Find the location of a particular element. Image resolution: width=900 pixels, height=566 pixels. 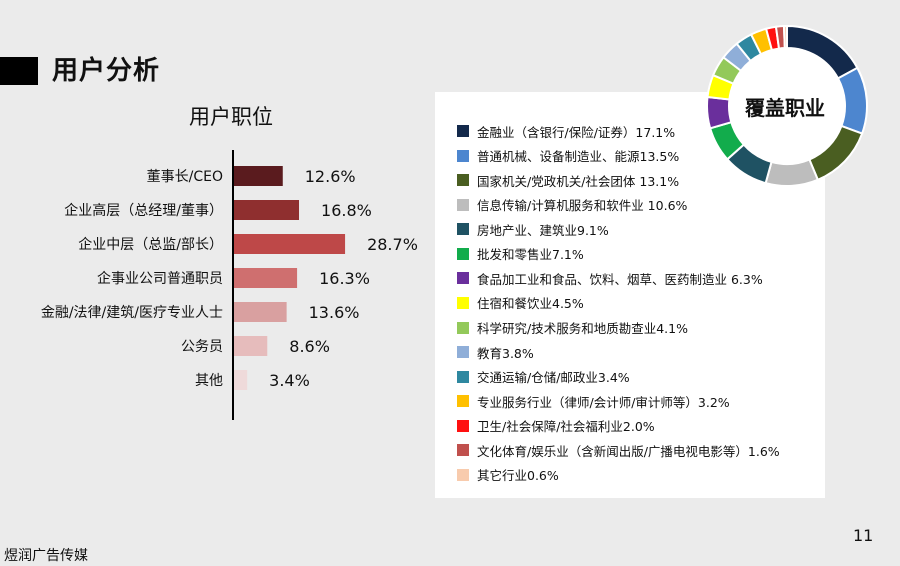

legend-item: 卫生/社会保障/社会福利业2.0% is located at coordinates (556, 426).